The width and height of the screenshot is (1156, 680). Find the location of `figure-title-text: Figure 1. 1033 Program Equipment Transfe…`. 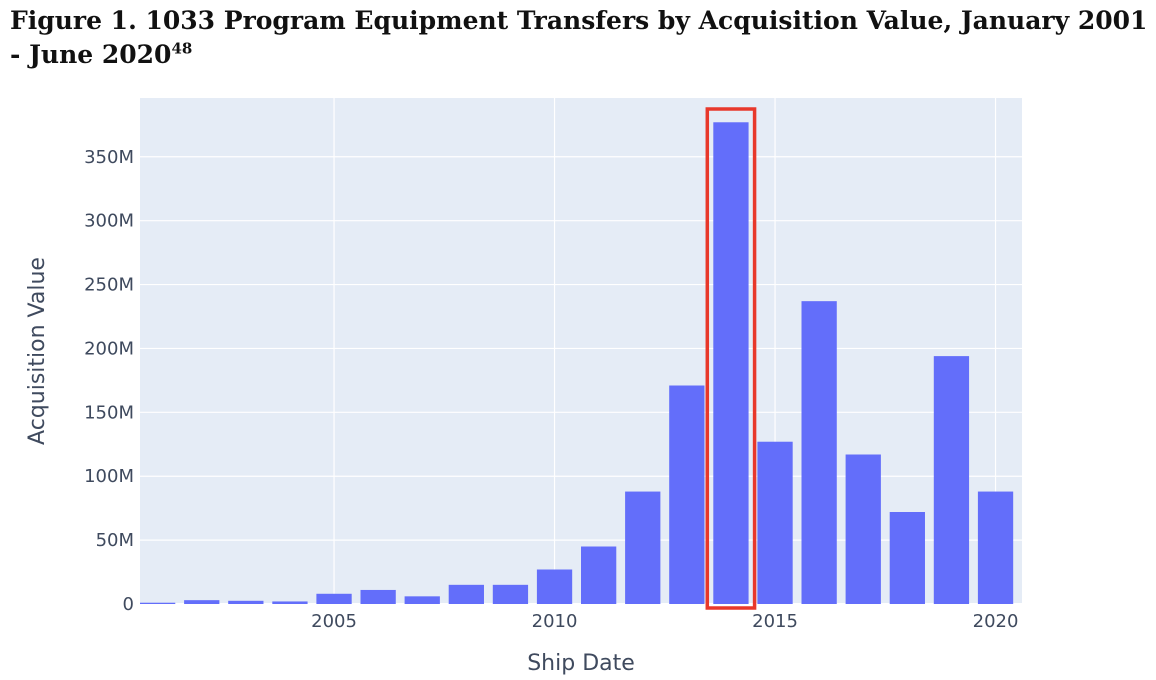

figure-title-text: Figure 1. 1033 Program Equipment Transfe… is located at coordinates (579, 37).